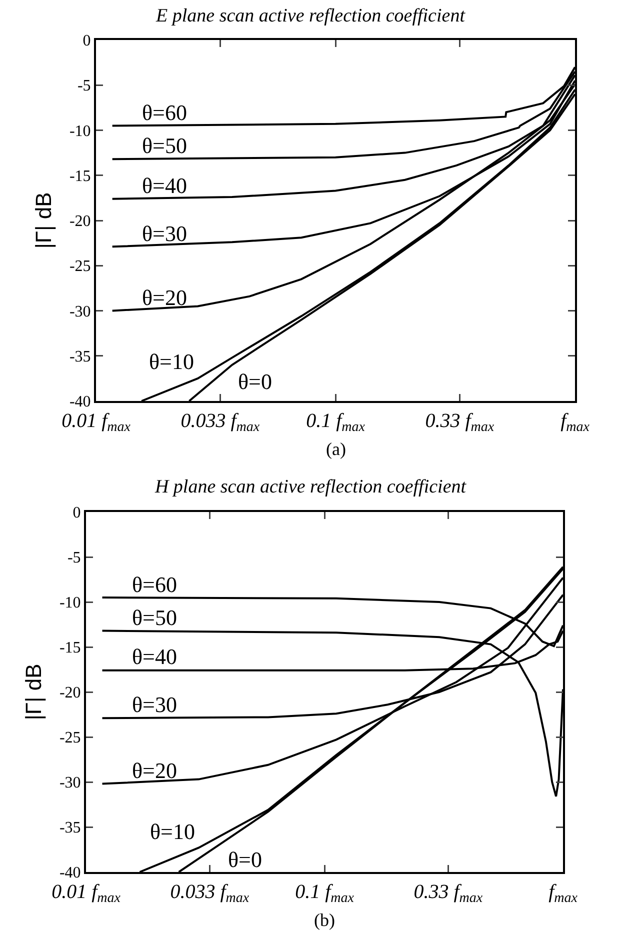 This screenshot has width=621, height=943. I want to click on text: (a), so click(336, 449).